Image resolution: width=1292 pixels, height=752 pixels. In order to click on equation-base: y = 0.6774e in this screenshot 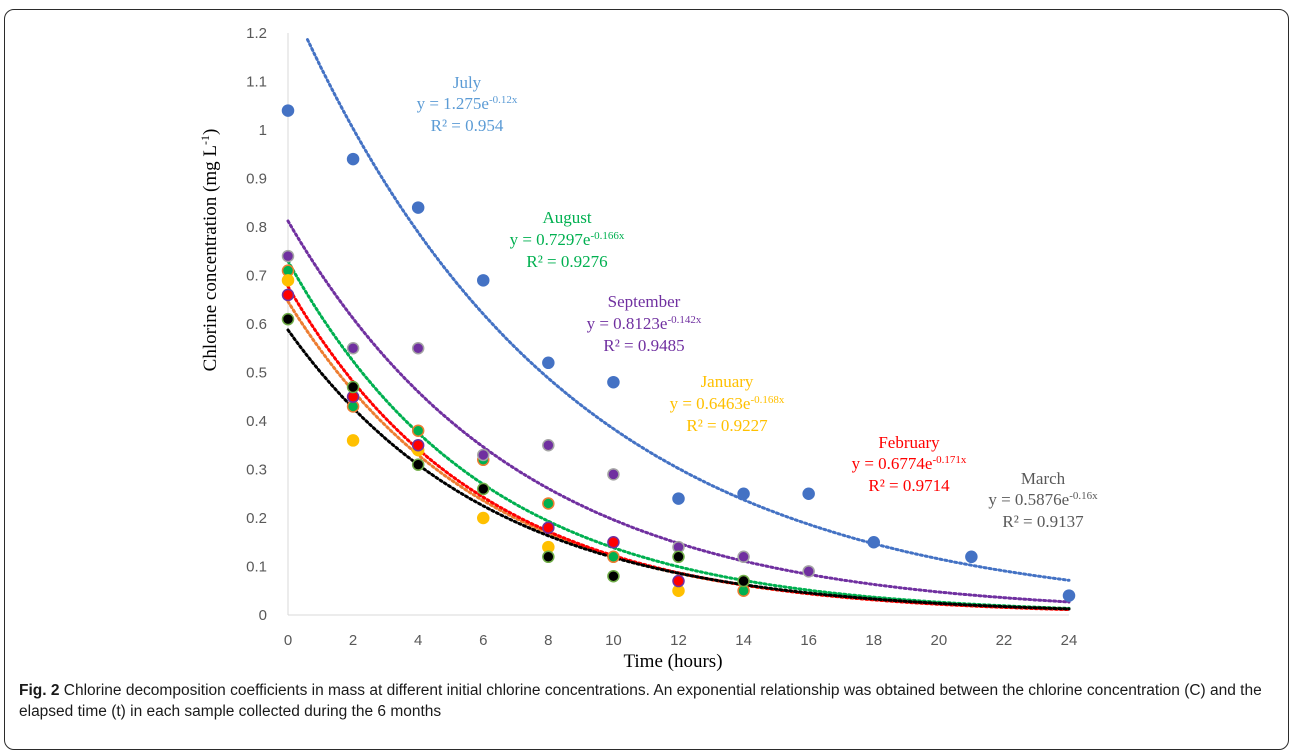, I will do `click(892, 463)`.